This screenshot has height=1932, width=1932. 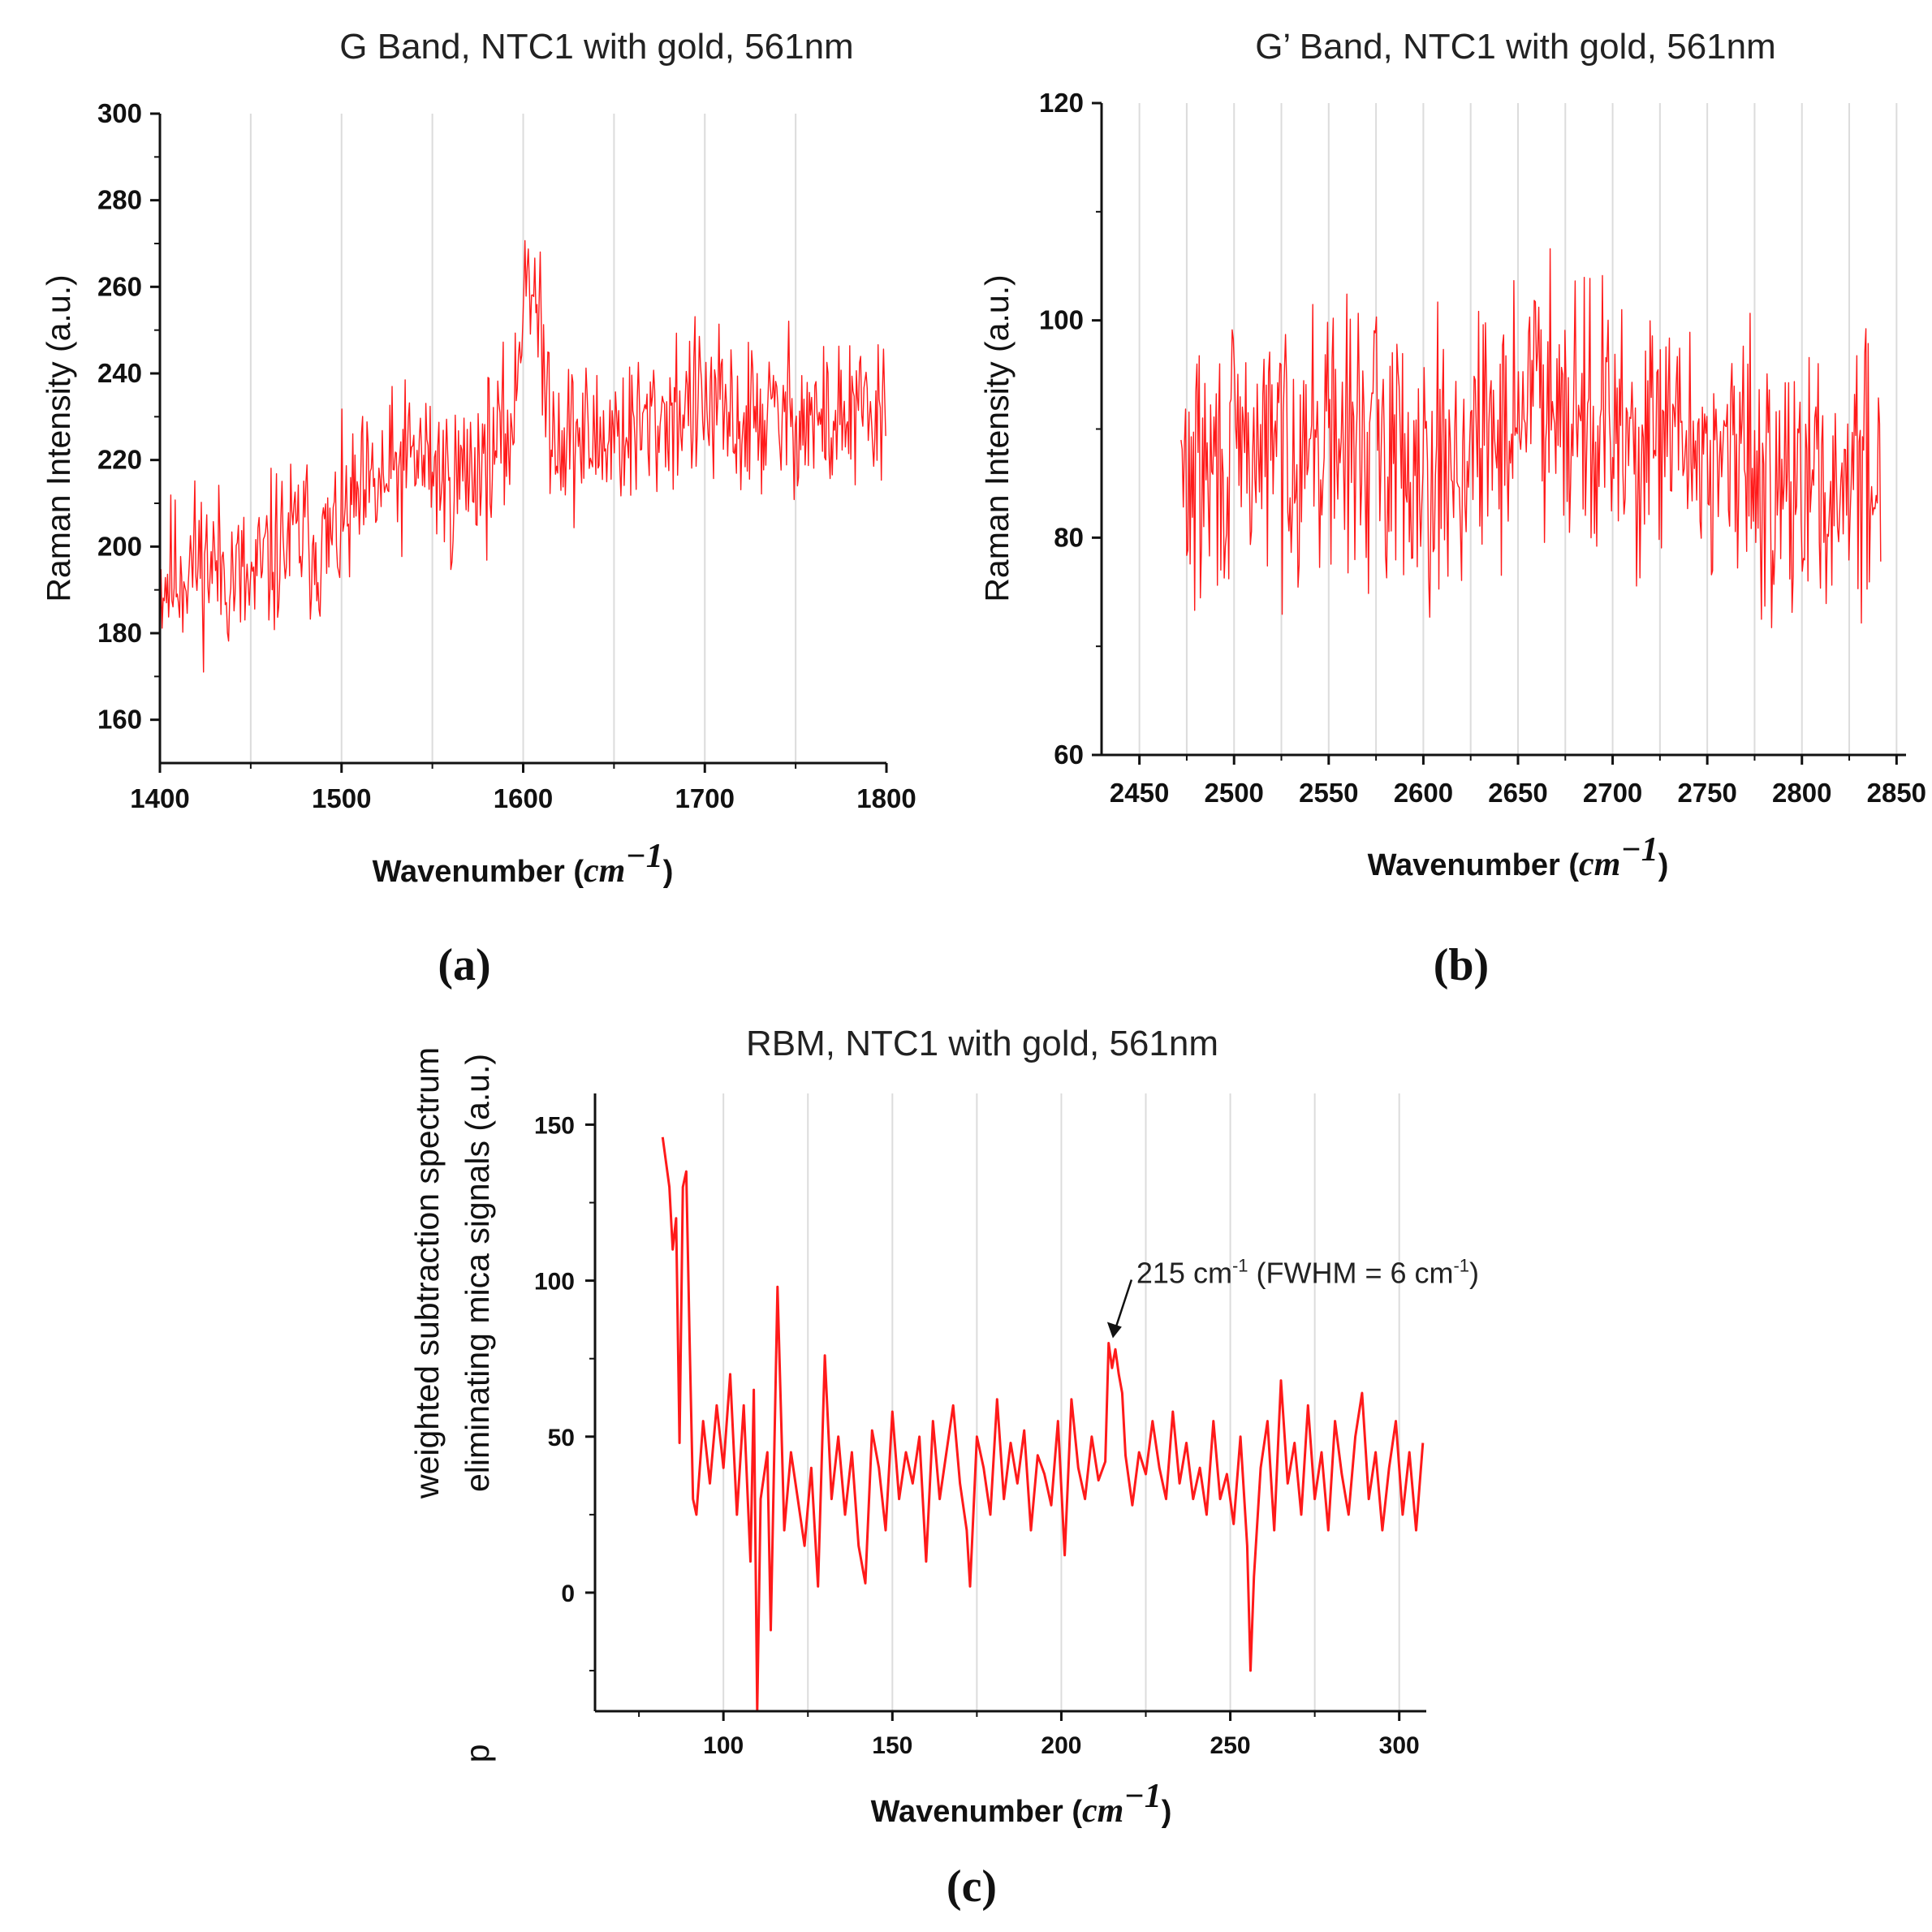 What do you see at coordinates (1102, 1811) in the screenshot?
I see `chart-c-x-axis-unit: cm` at bounding box center [1102, 1811].